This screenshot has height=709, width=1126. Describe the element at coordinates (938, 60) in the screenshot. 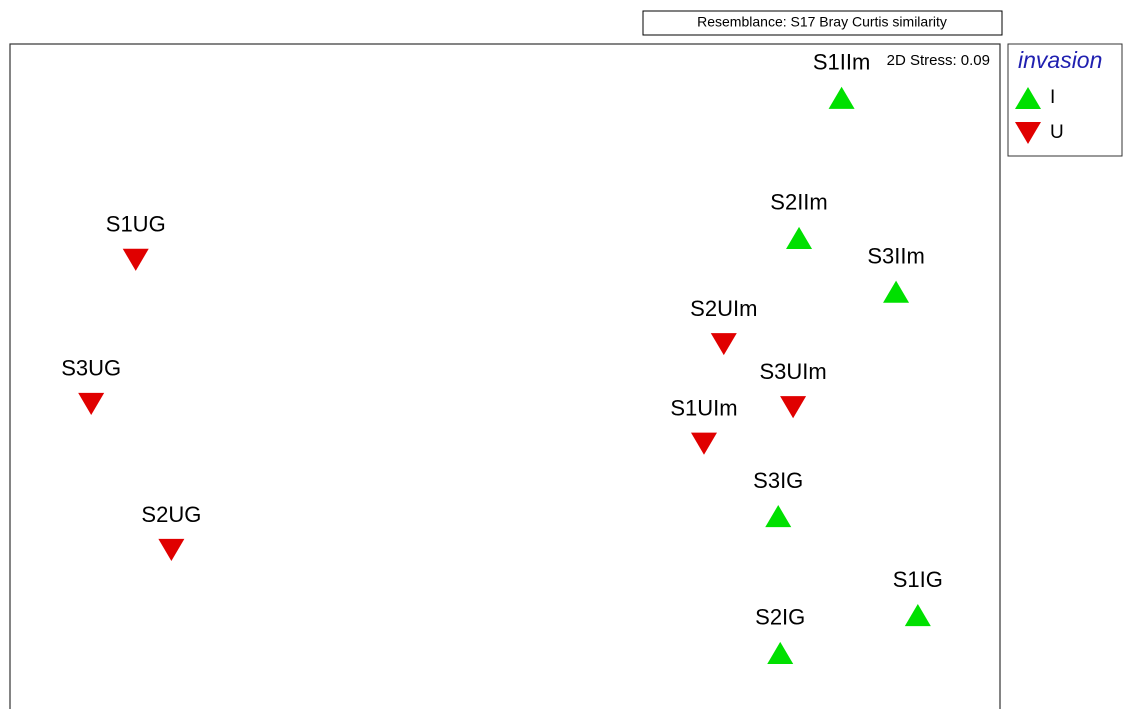

I see `stress-annotation: 2D Stress: 0.09` at that location.